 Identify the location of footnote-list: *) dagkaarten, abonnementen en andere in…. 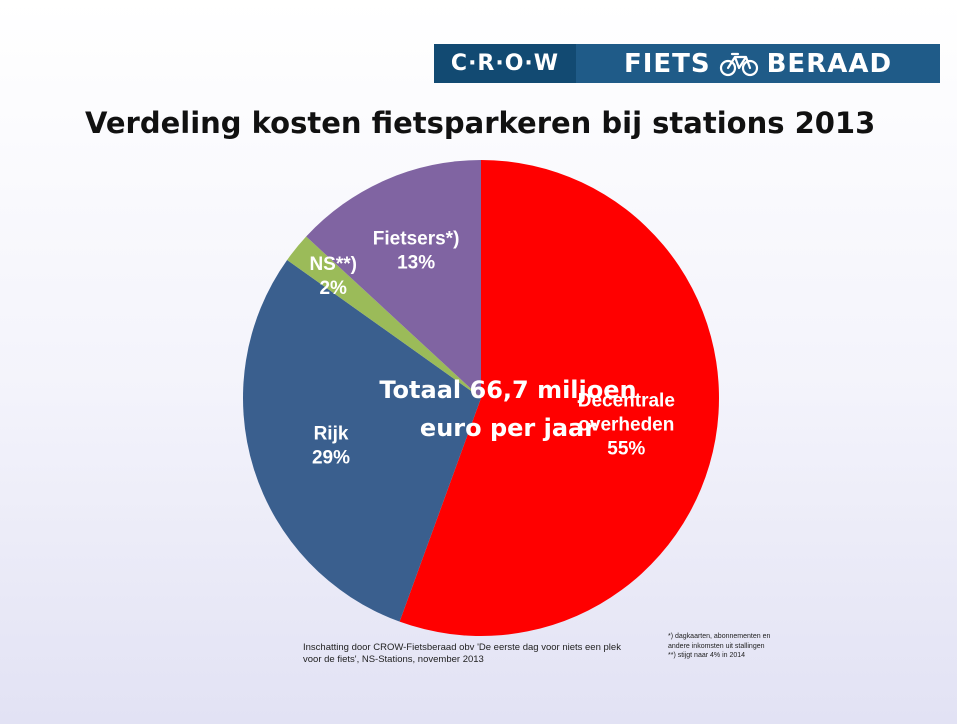
(753, 646).